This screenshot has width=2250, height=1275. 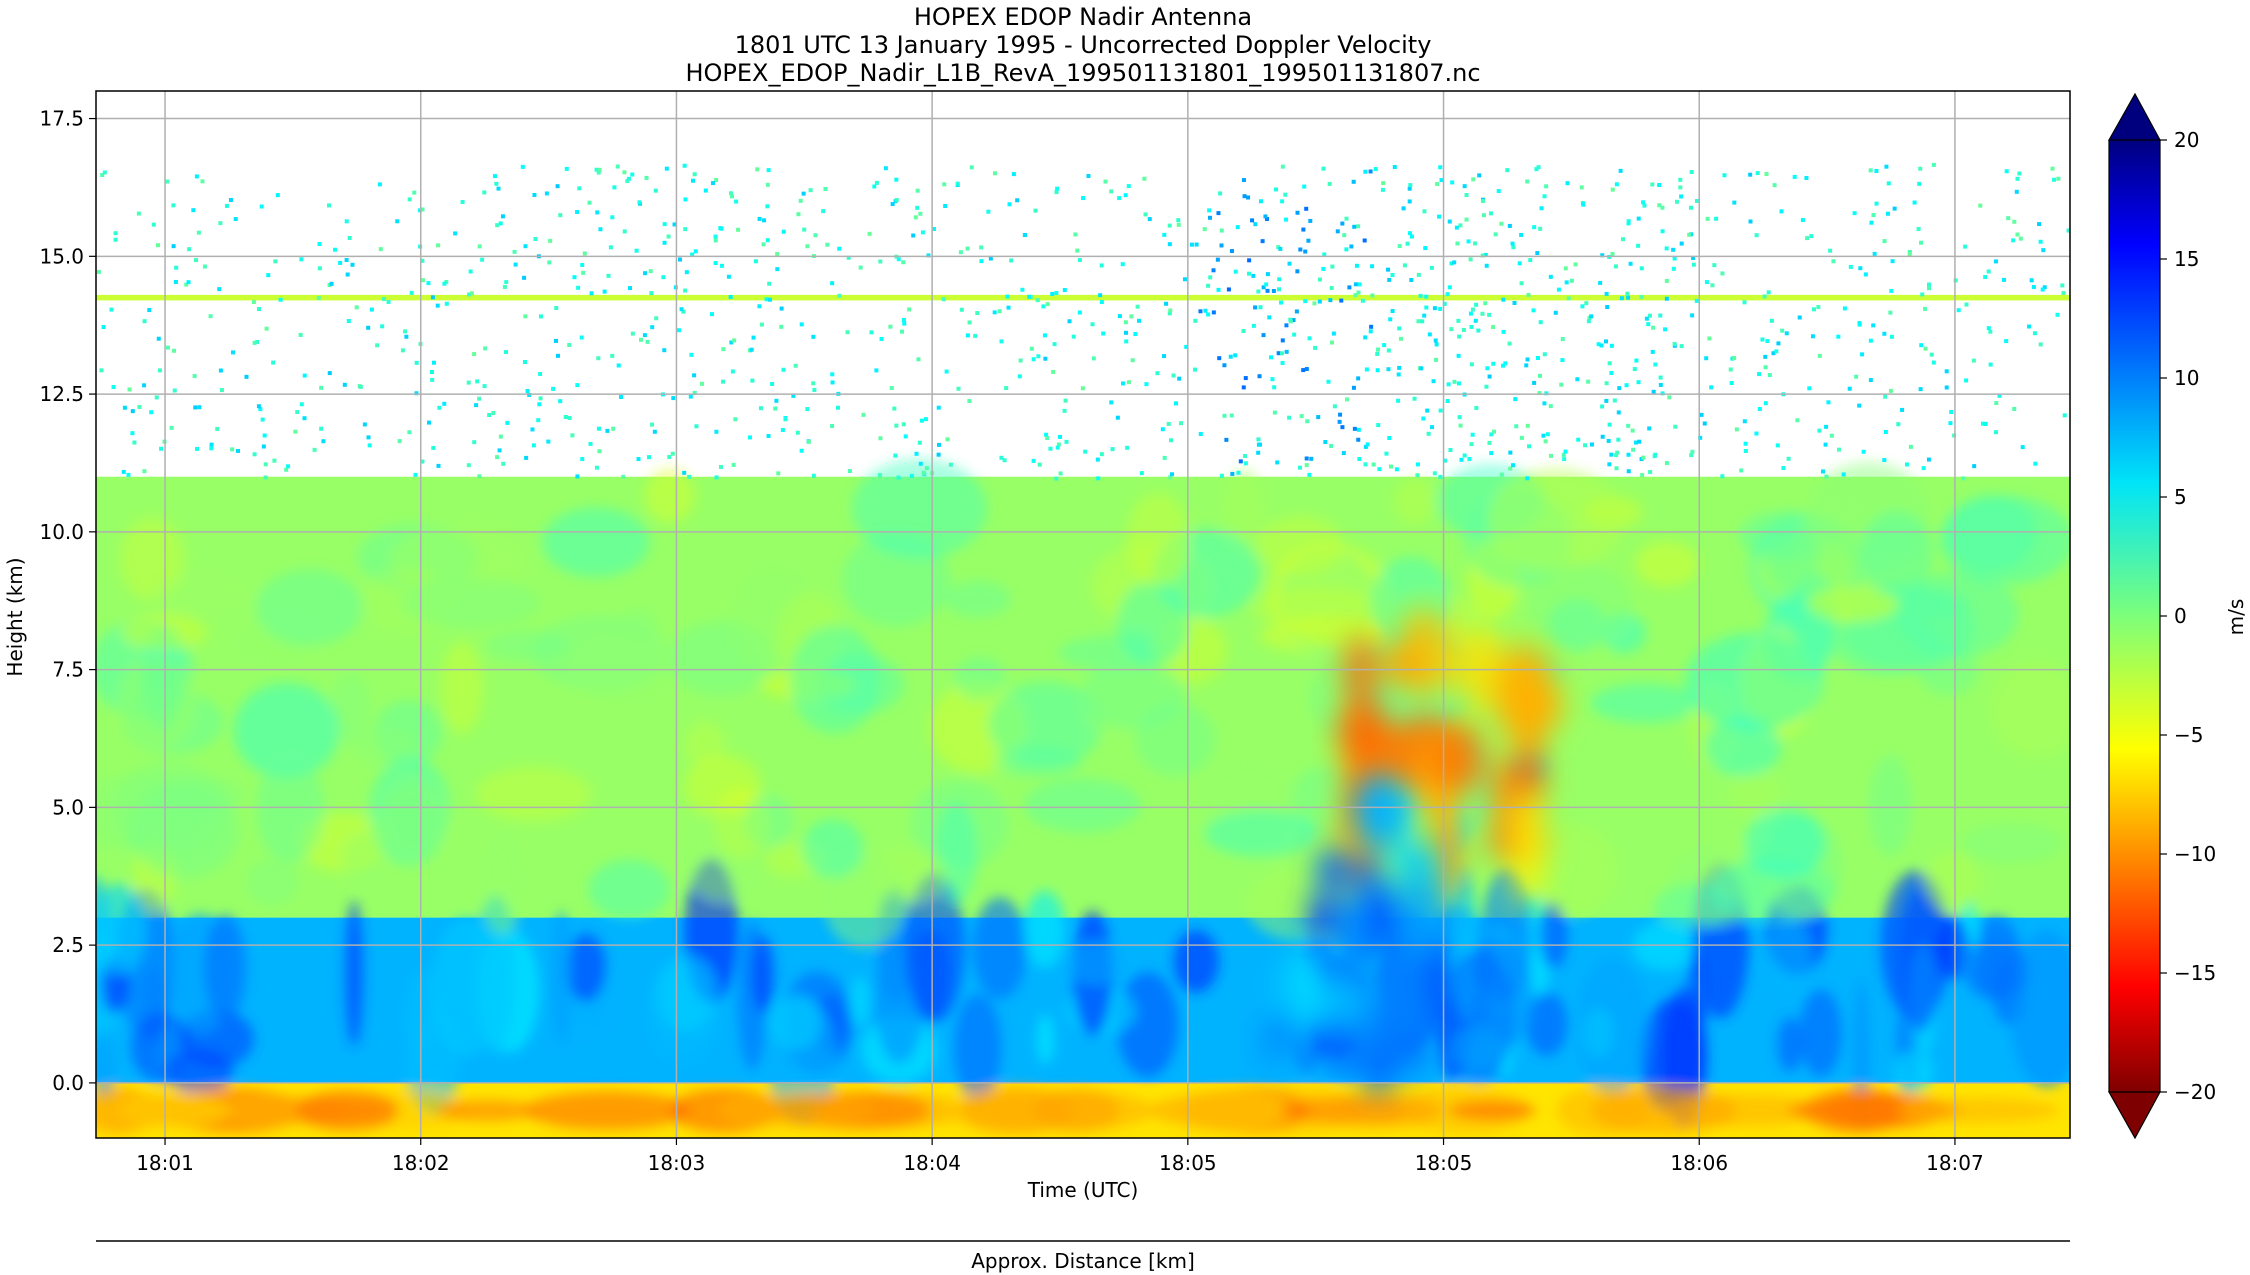 What do you see at coordinates (2186, 378) in the screenshot?
I see `colorbar-tick-label: 10` at bounding box center [2186, 378].